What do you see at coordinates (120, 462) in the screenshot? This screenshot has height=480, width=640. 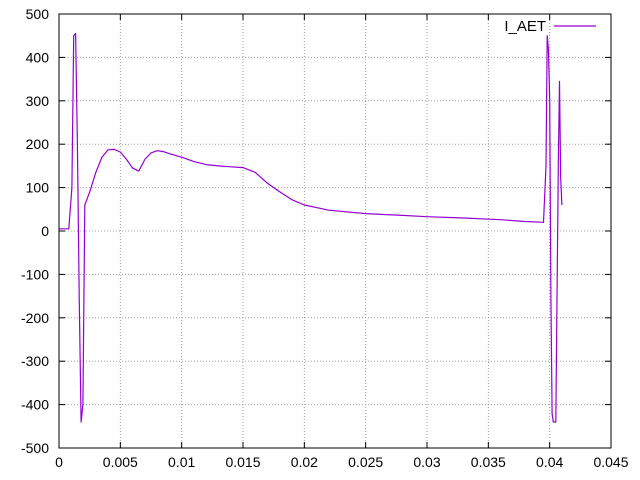 I see `x-tick-label: 0.005` at bounding box center [120, 462].